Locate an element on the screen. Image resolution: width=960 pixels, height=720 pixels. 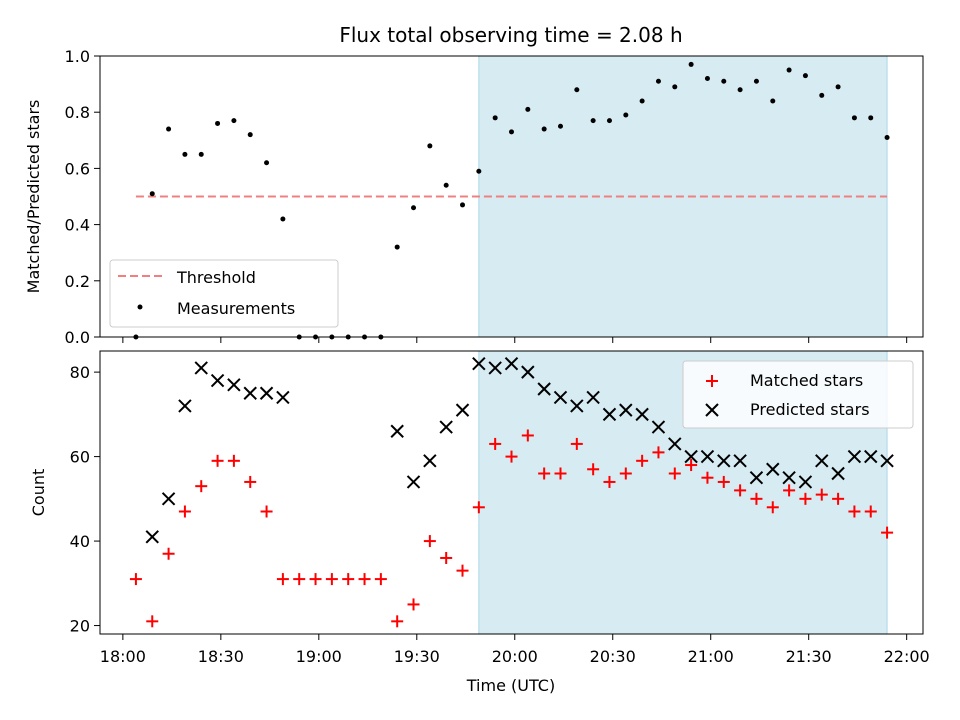
y-tick-label: 0.6 is located at coordinates (77, 168).